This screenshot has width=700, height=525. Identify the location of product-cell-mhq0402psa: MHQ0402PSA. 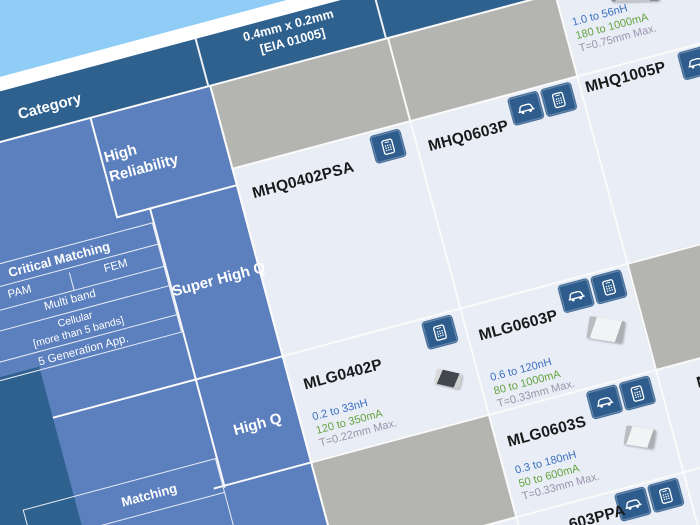
(345, 237).